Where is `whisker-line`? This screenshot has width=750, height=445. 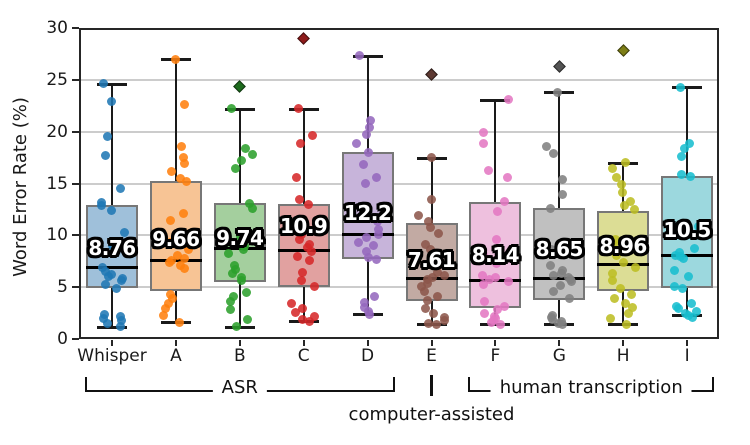
whisker-line is located at coordinates (559, 208).